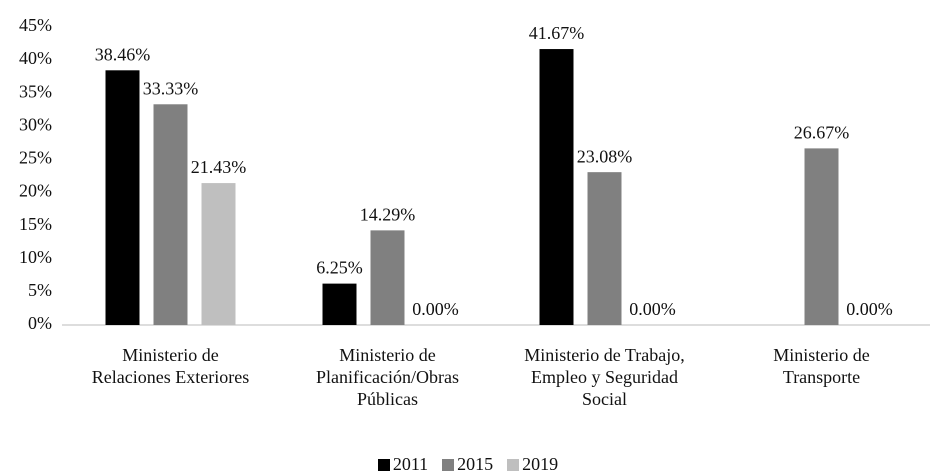  What do you see at coordinates (339, 268) in the screenshot?
I see `data-label: 6.25%` at bounding box center [339, 268].